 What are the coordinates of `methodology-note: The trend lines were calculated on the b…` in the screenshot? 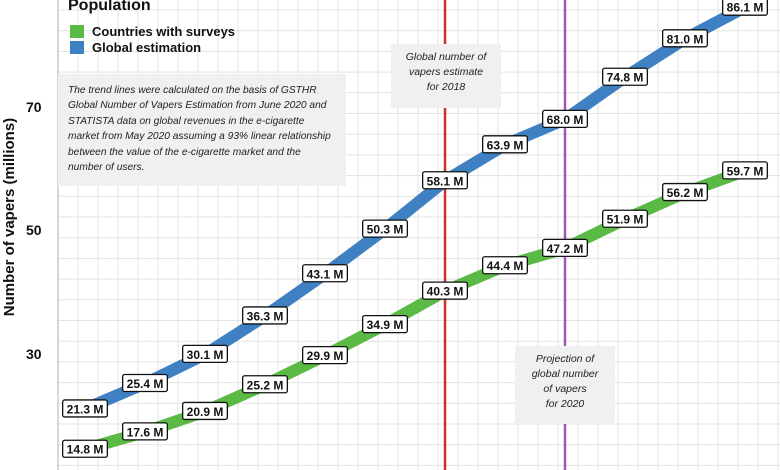 It's located at (202, 130).